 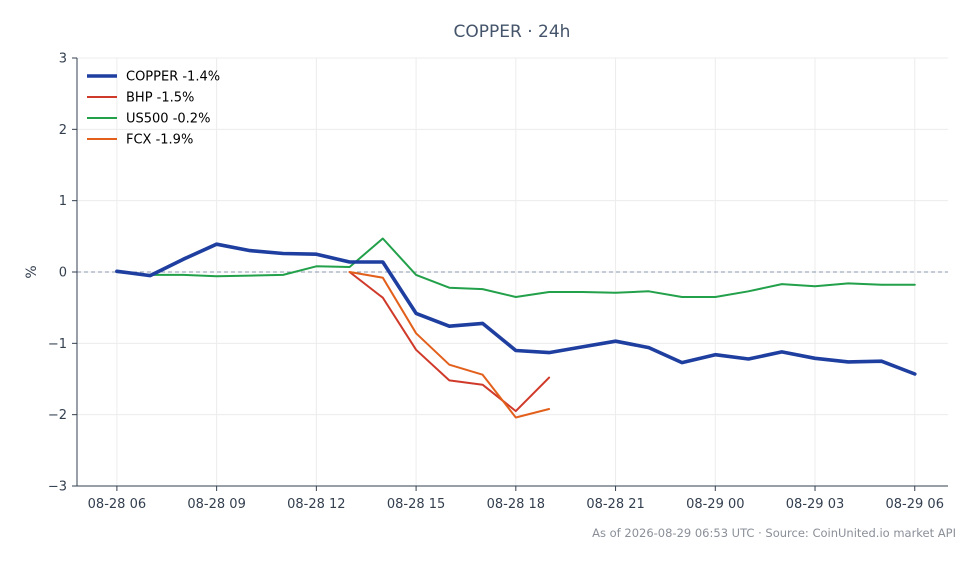 What do you see at coordinates (117, 504) in the screenshot?
I see `x-tick-label: 08-28 06` at bounding box center [117, 504].